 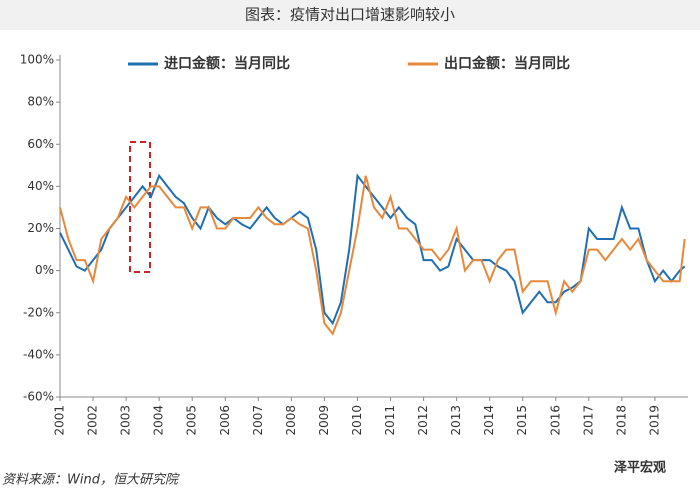 I want to click on x-tick-label: 2004, so click(x=159, y=420).